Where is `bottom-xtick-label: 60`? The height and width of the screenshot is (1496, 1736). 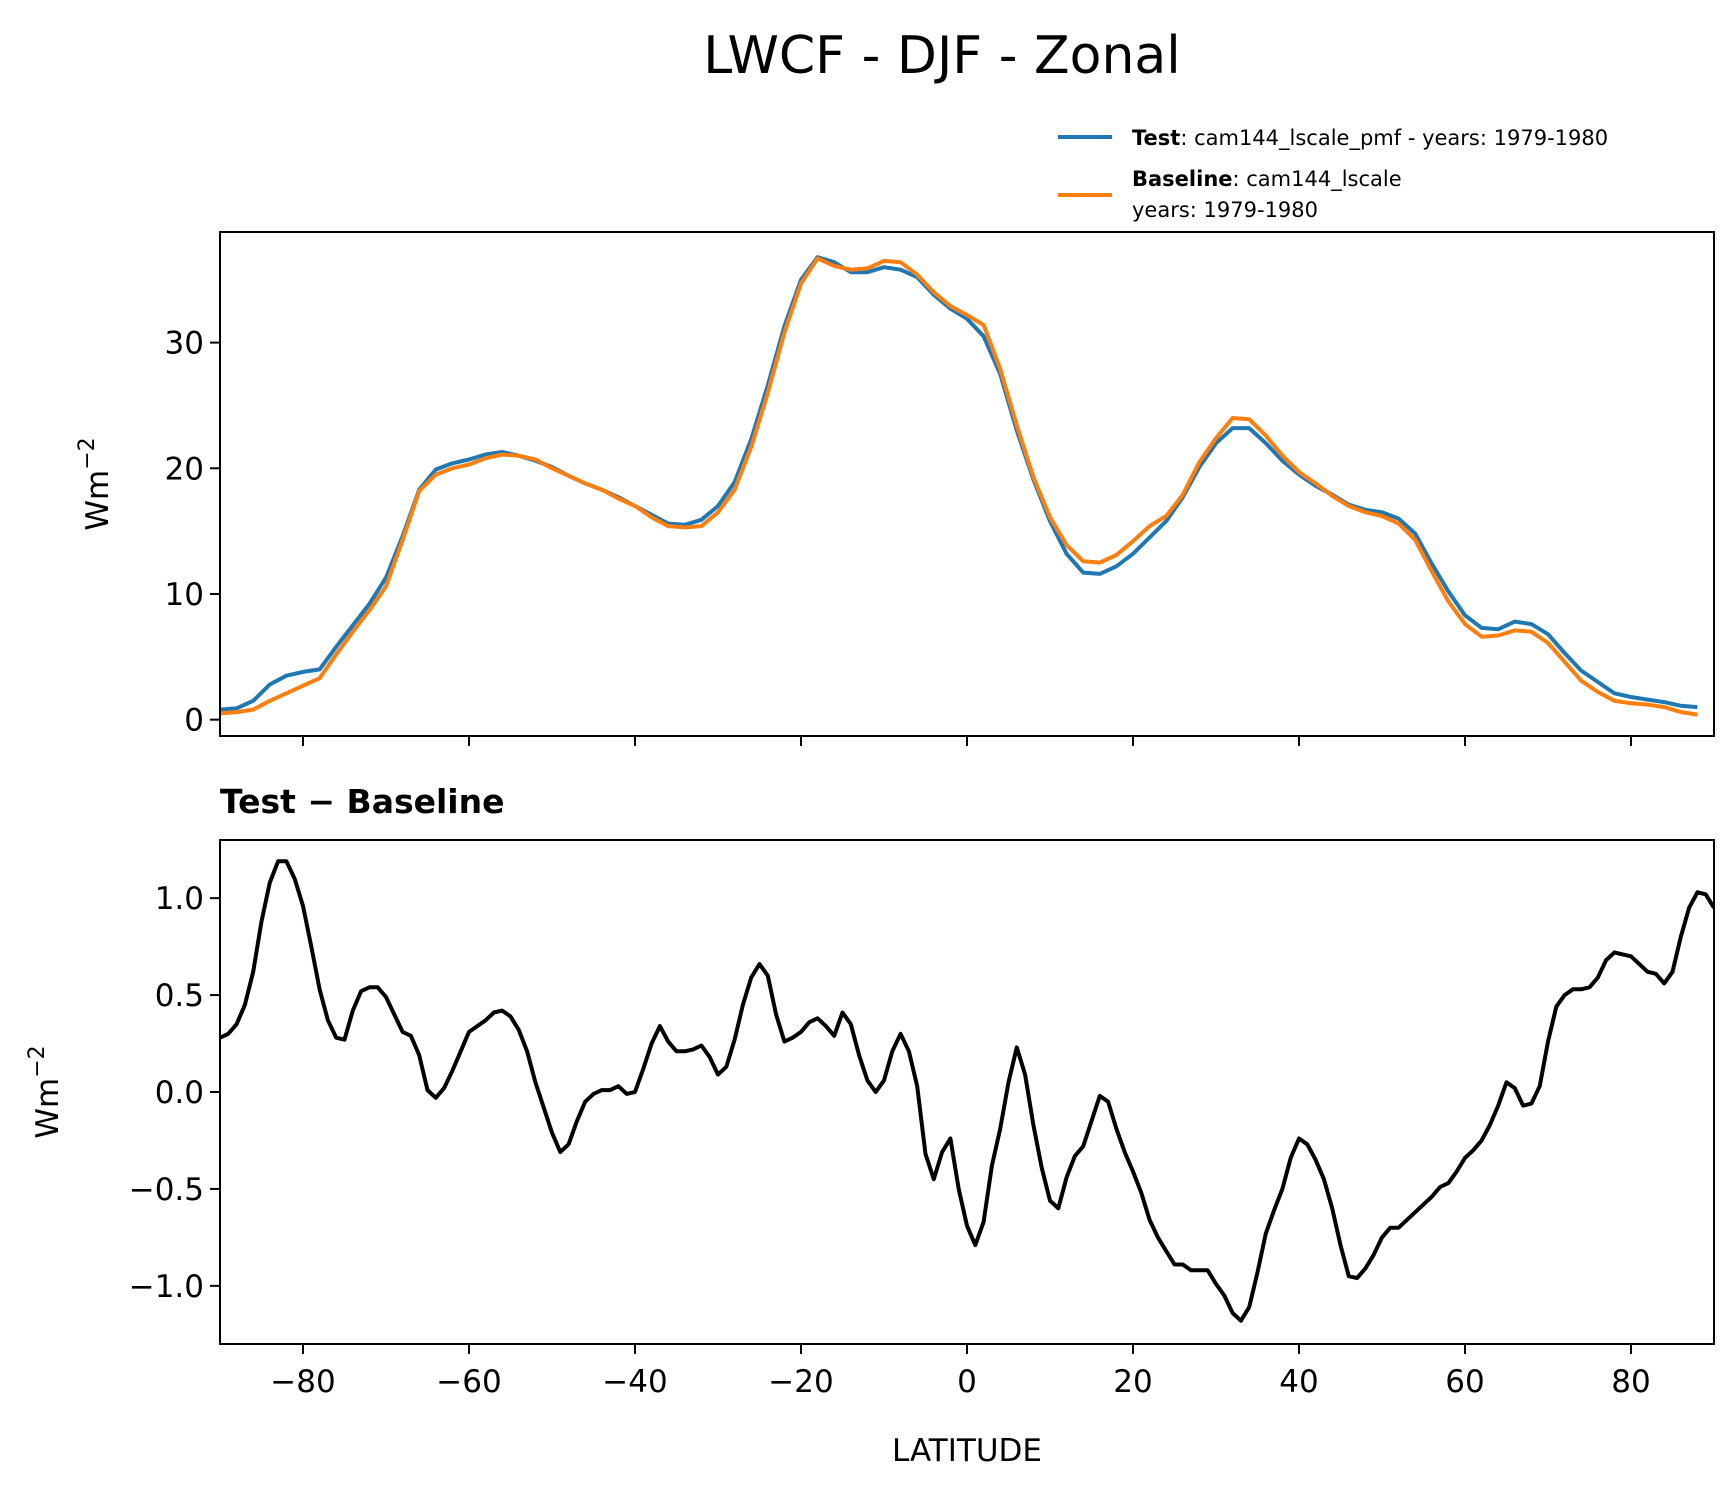 bottom-xtick-label: 60 is located at coordinates (1464, 1382).